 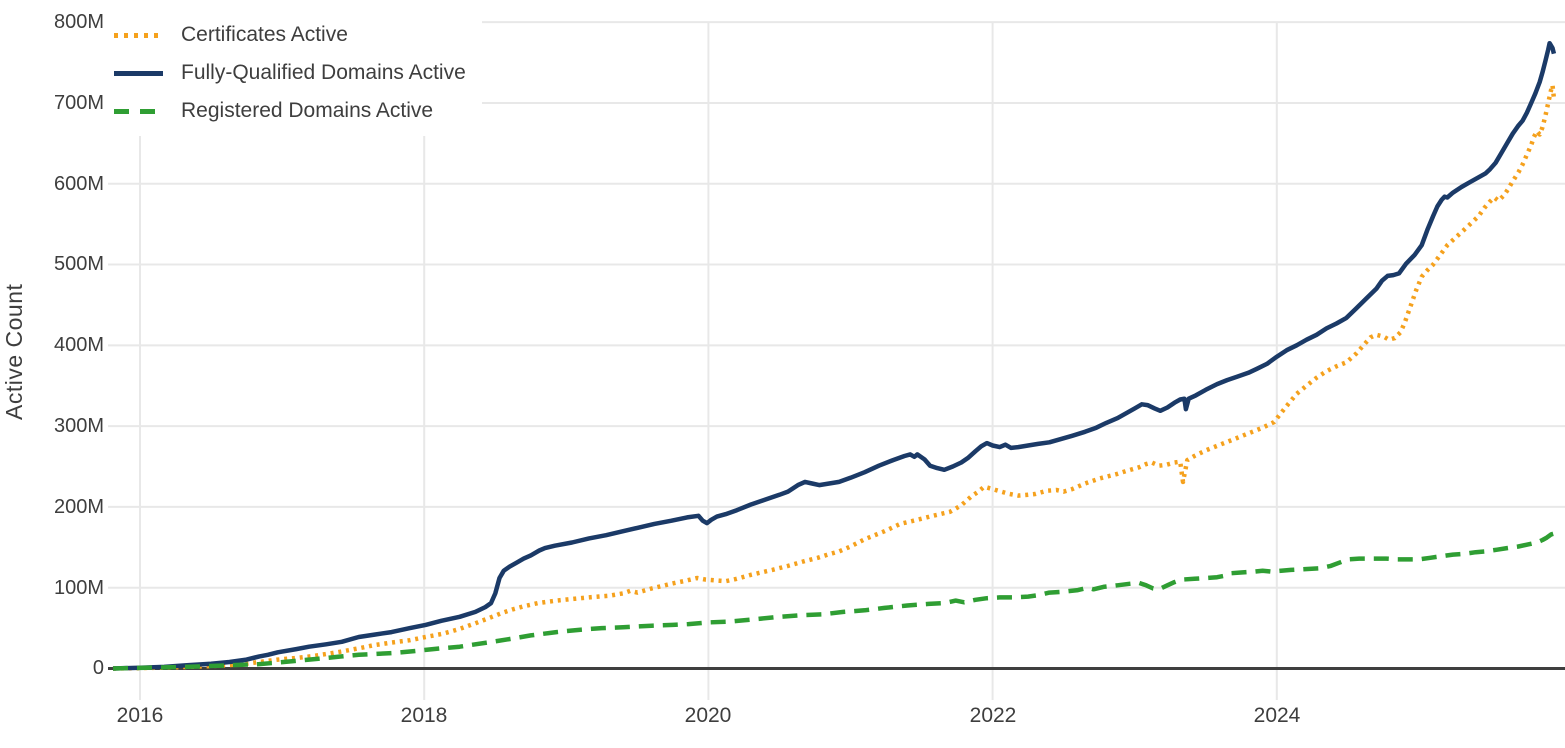 I want to click on y-tick-label-300m: 300M, so click(x=78, y=426).